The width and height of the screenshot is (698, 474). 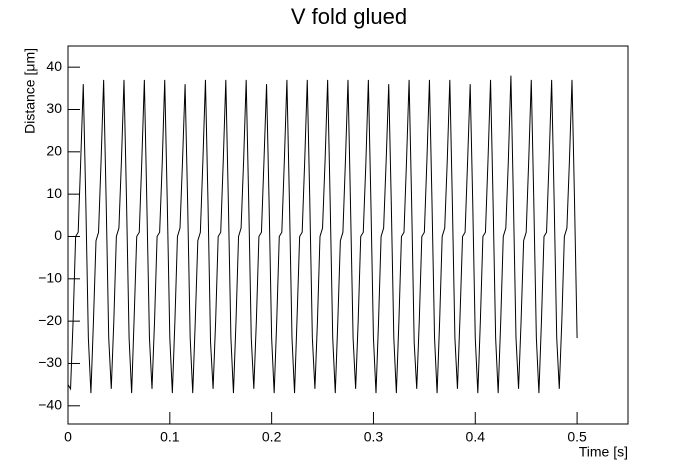 I want to click on y-tick-label: 40, so click(x=54, y=66).